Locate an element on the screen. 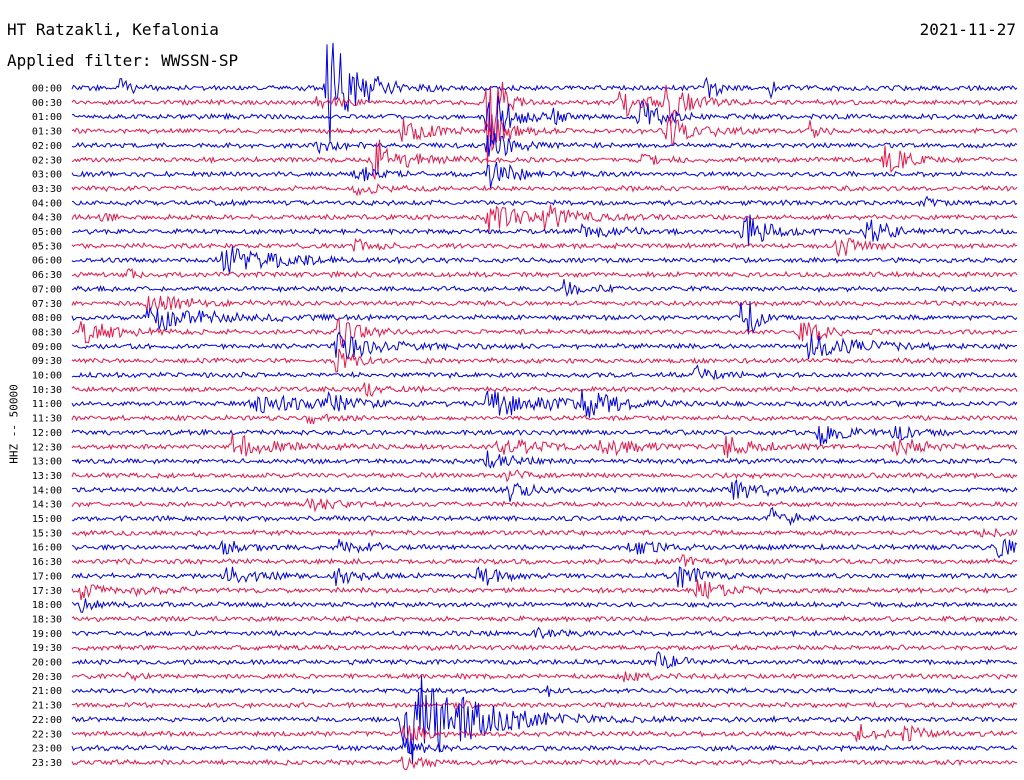 This screenshot has width=1024, height=780. time-label-2330: 23:30 is located at coordinates (47, 763).